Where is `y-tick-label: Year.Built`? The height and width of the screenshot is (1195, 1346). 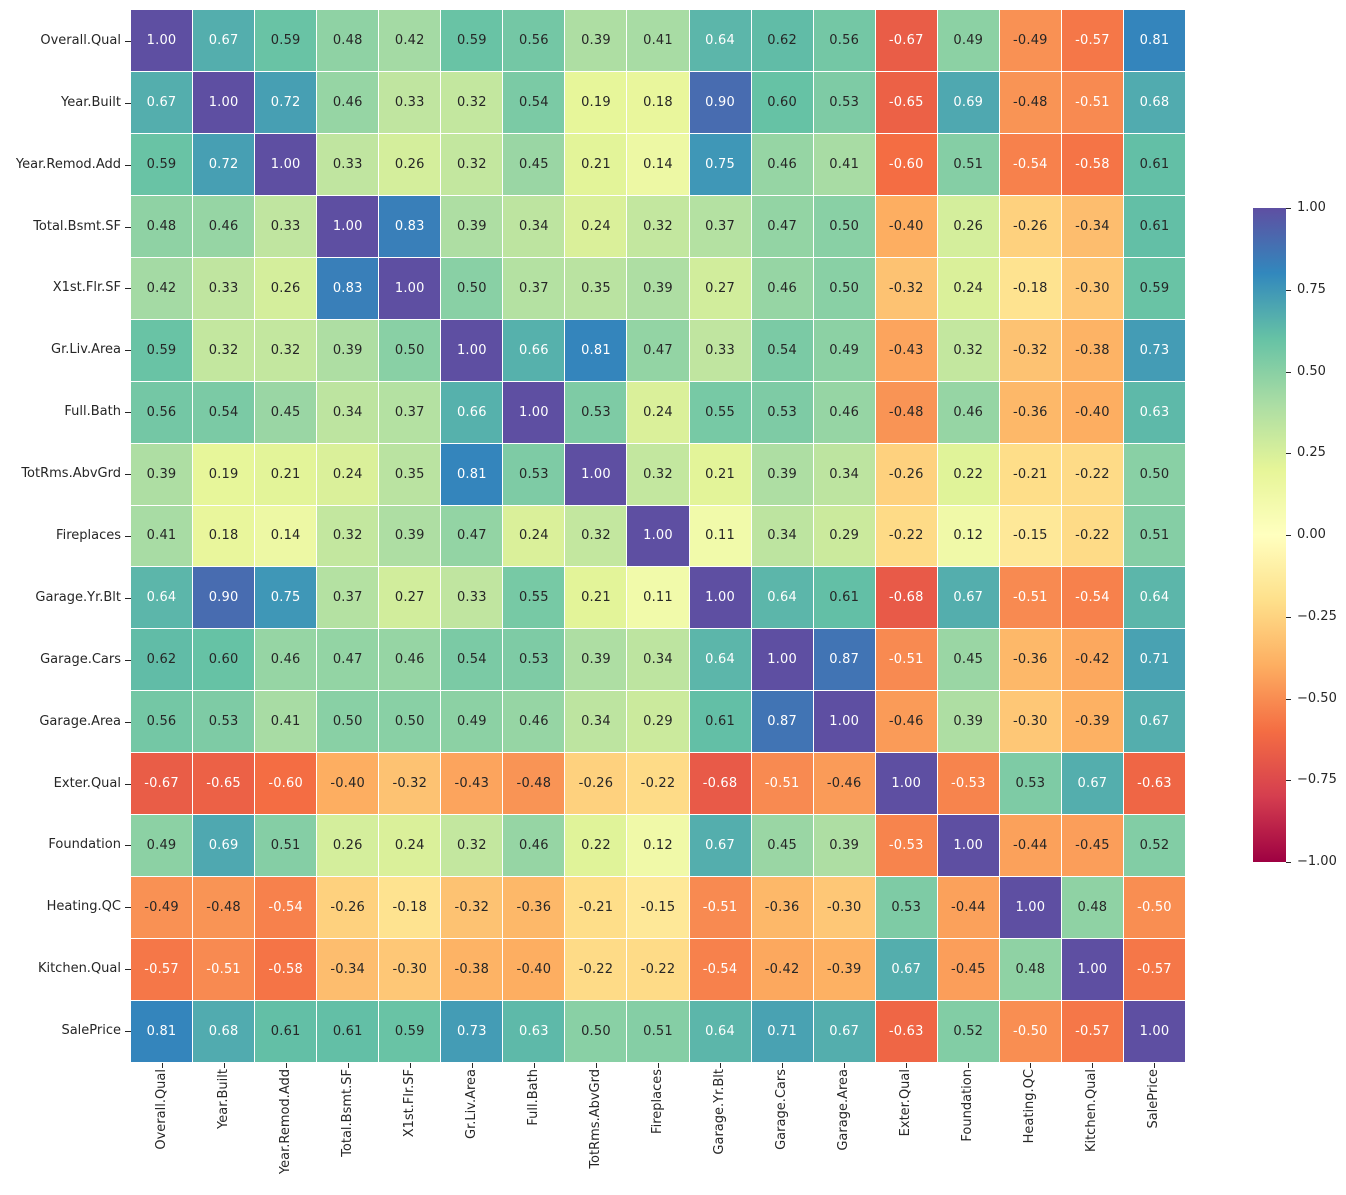
y-tick-label: Year.Built is located at coordinates (91, 102).